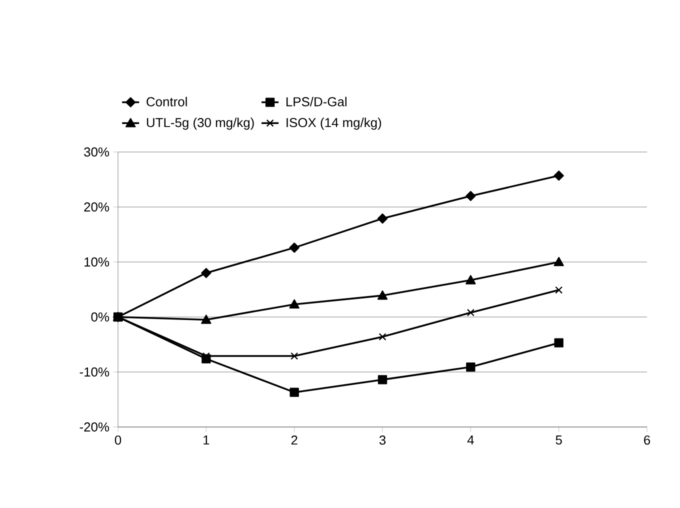  I want to click on legend-label: UTL-5g (30 mg/kg), so click(200, 124).